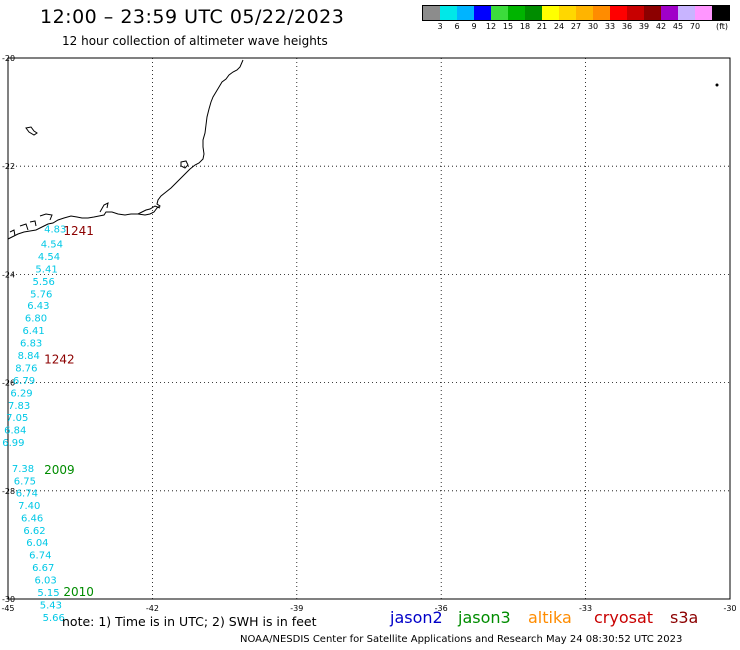  I want to click on lon-tick-label: -42, so click(152, 608).